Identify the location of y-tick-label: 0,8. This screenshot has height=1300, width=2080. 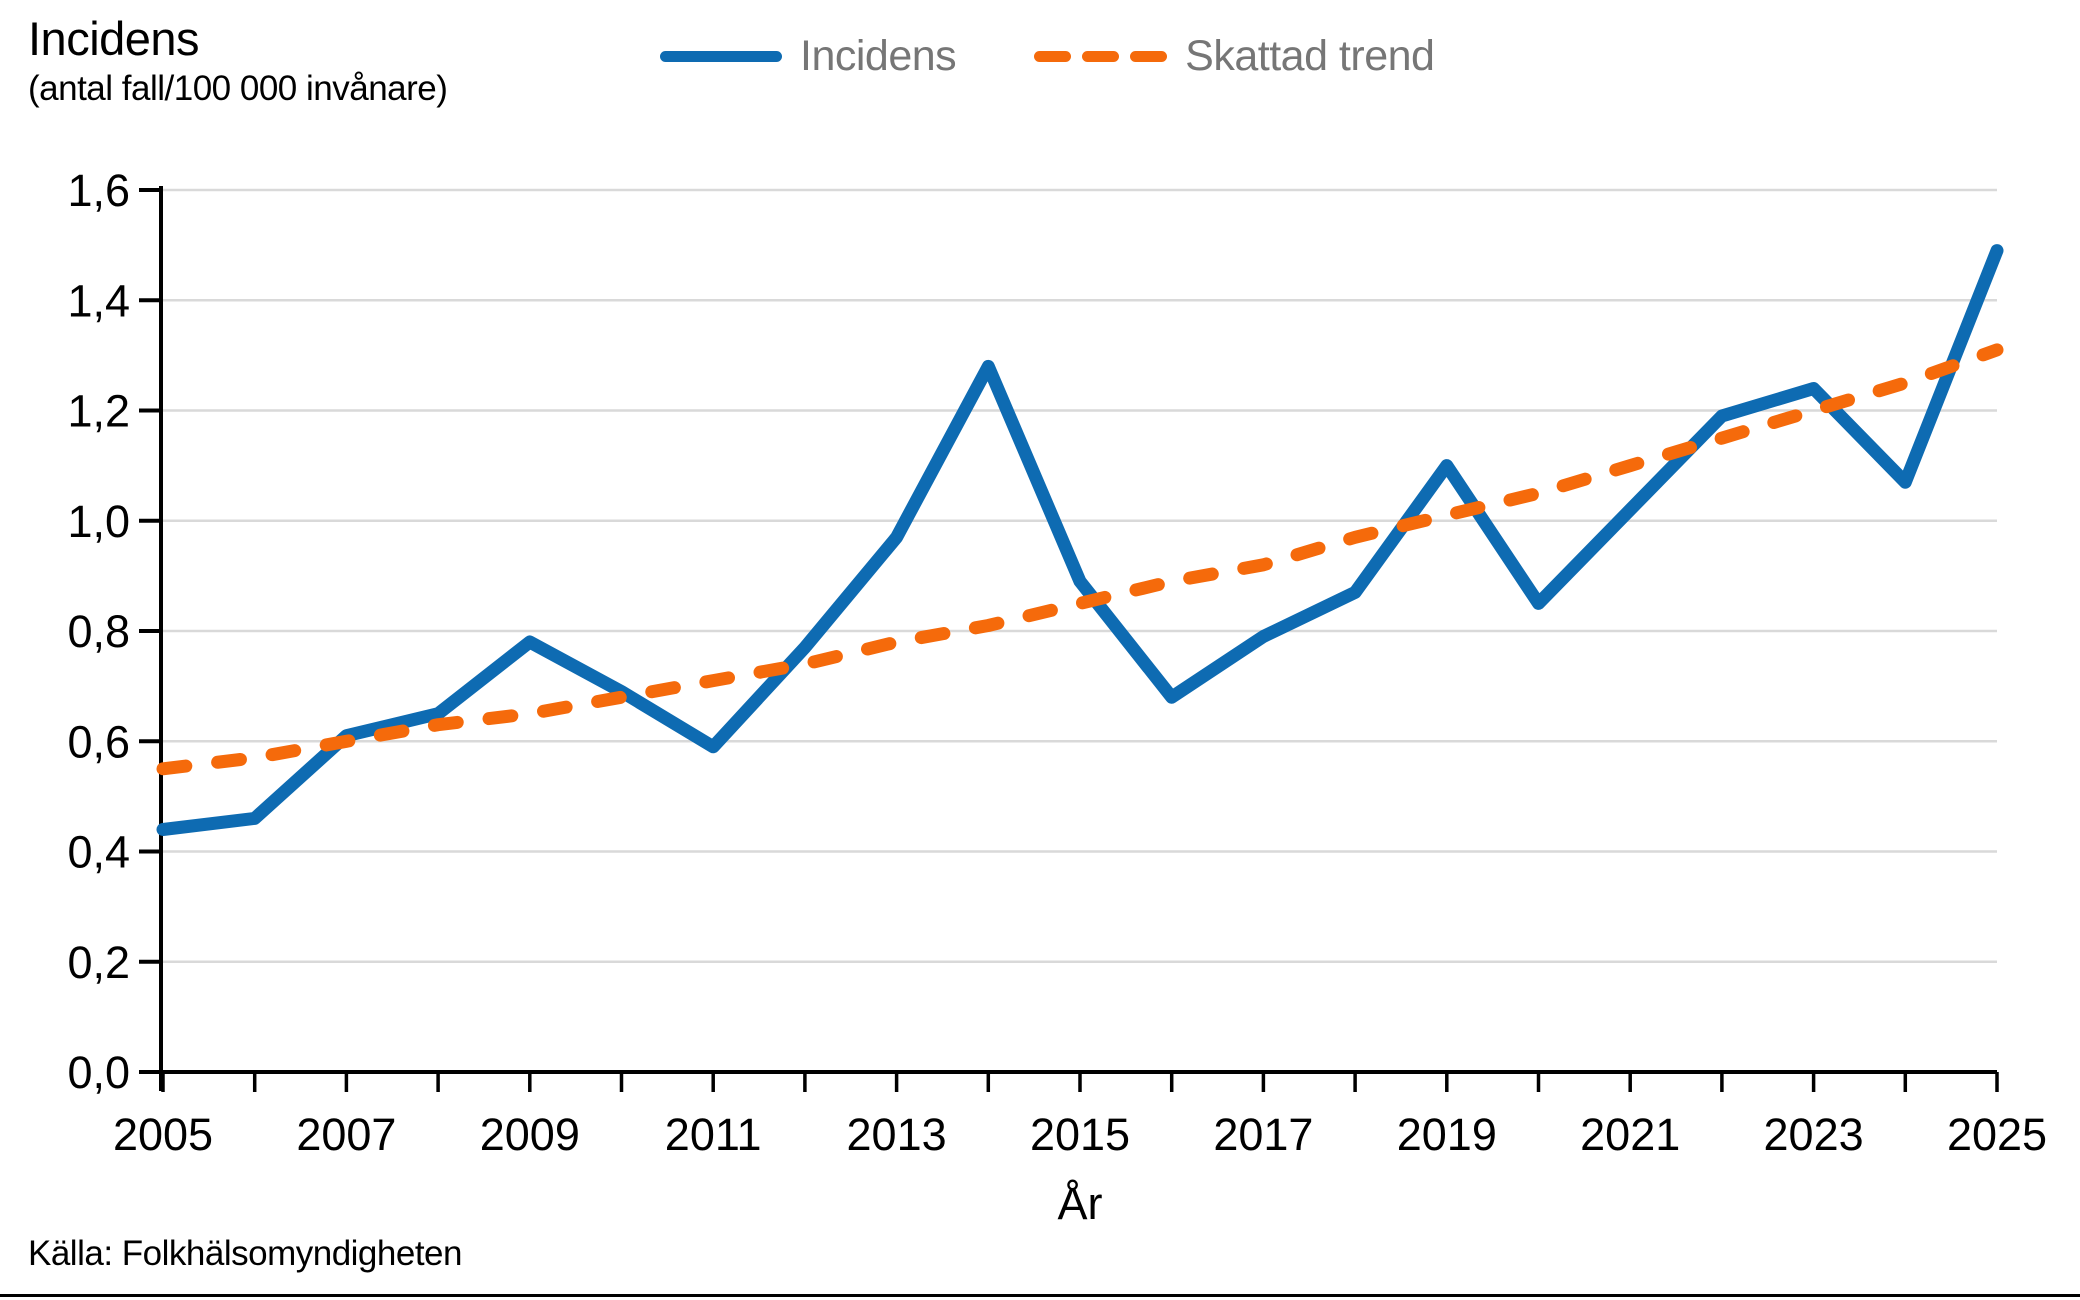
(98, 631).